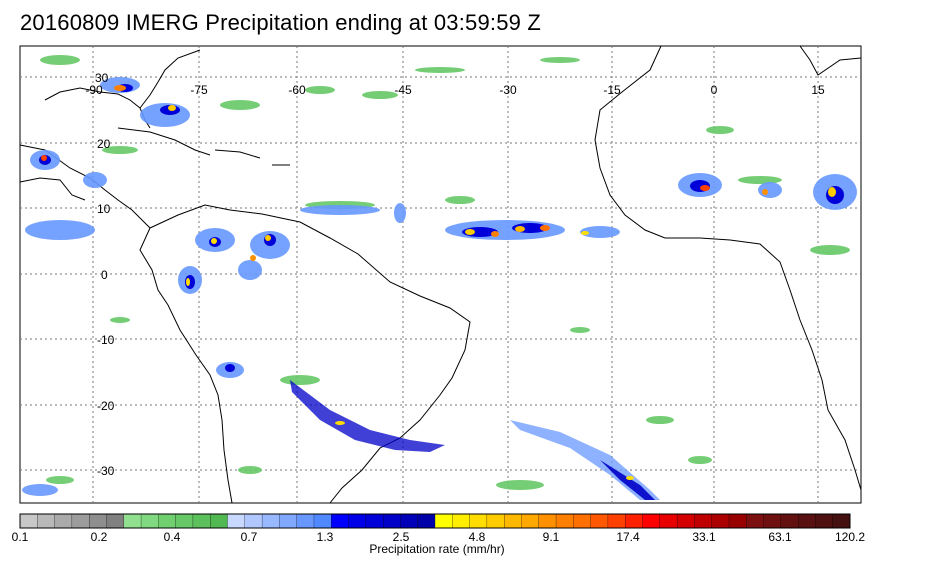 The height and width of the screenshot is (571, 944). I want to click on lat-label: -20, so click(106, 406).